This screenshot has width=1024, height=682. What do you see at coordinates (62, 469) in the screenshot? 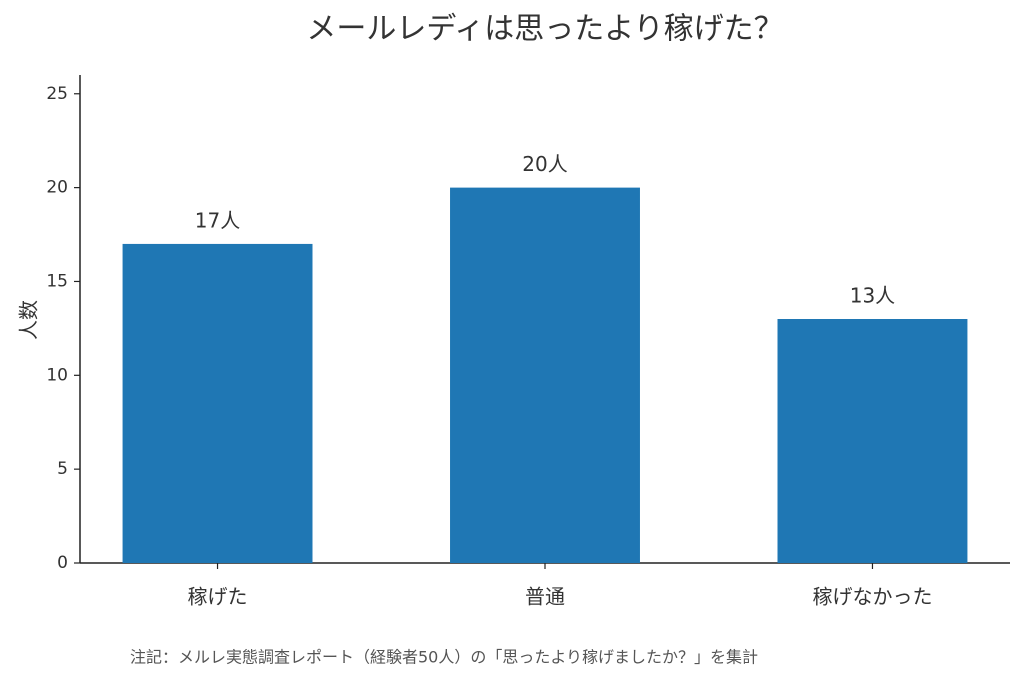
I see `y-tick-label: 5` at bounding box center [62, 469].